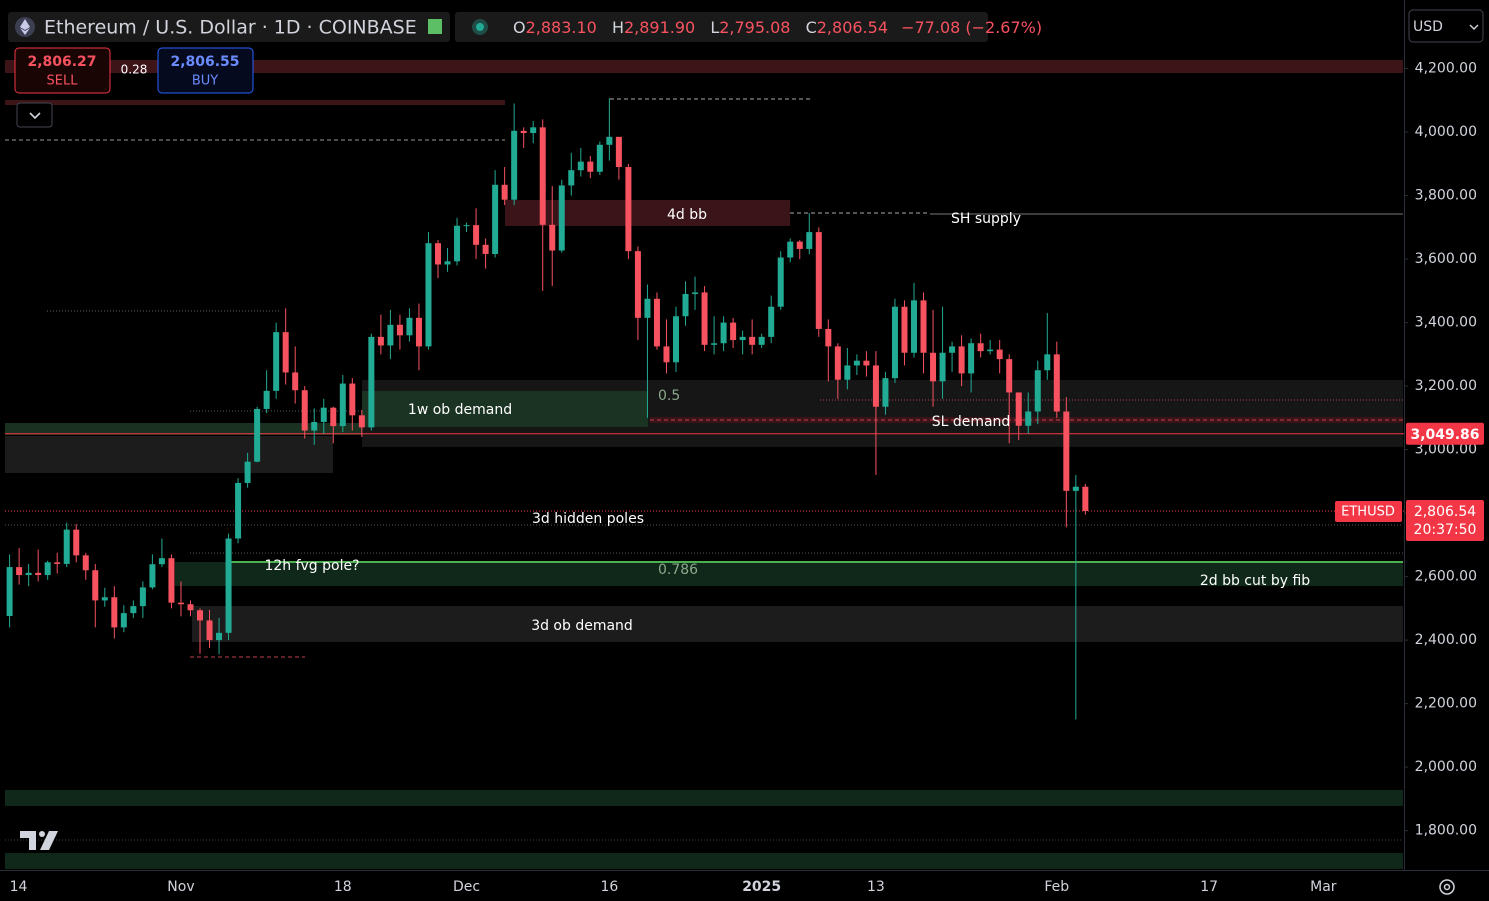  What do you see at coordinates (1446, 386) in the screenshot?
I see `y-tick-label: 3,200.00` at bounding box center [1446, 386].